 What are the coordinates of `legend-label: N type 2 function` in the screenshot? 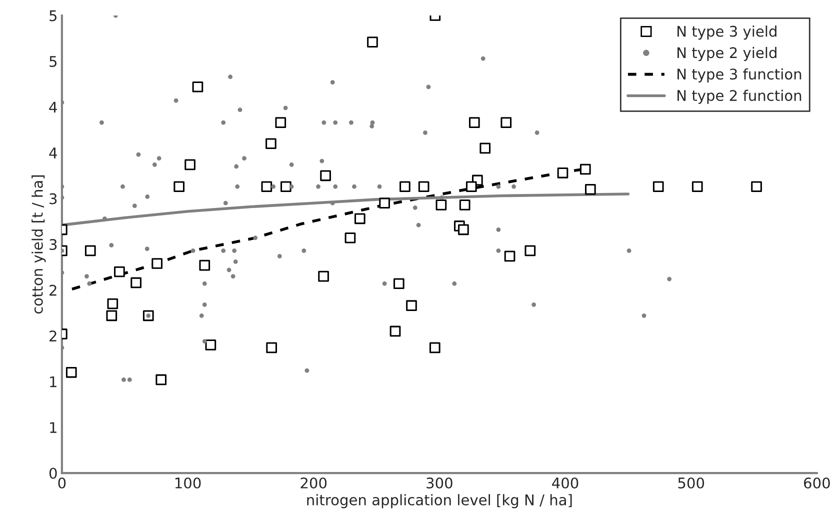 It's located at (740, 97).